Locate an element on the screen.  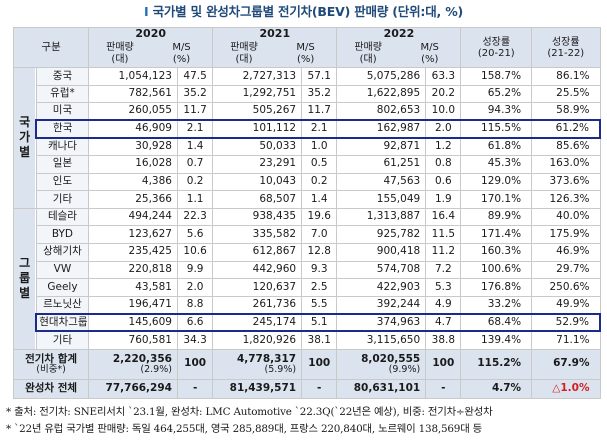
year-label: 2021 is located at coordinates (275, 34).